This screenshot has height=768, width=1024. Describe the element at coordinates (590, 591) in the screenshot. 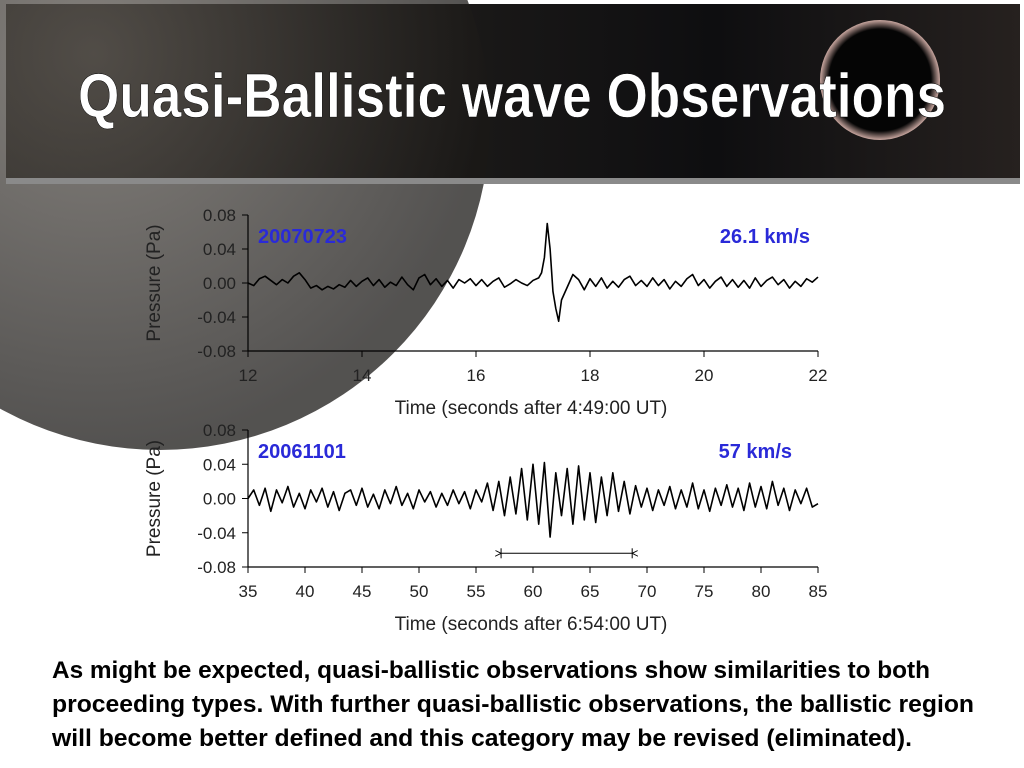

I see `x-tick-label: 65` at that location.